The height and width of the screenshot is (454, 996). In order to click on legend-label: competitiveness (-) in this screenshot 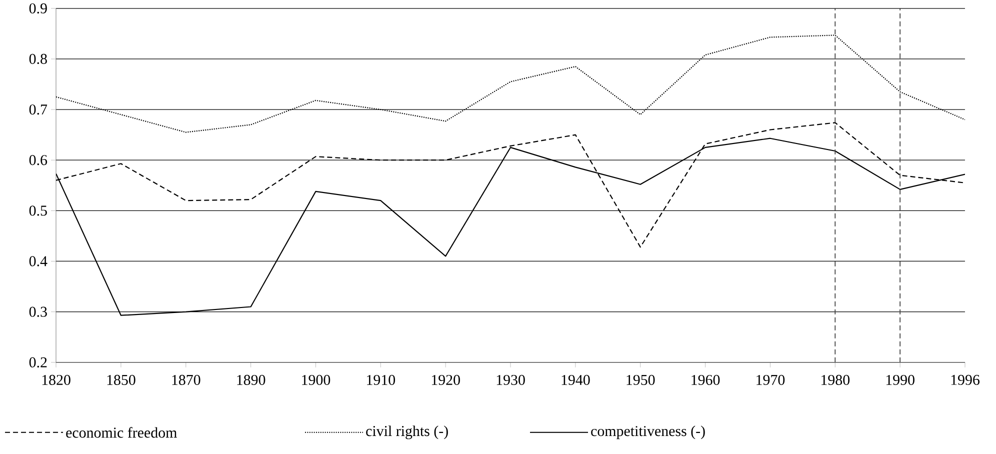, I will do `click(648, 432)`.